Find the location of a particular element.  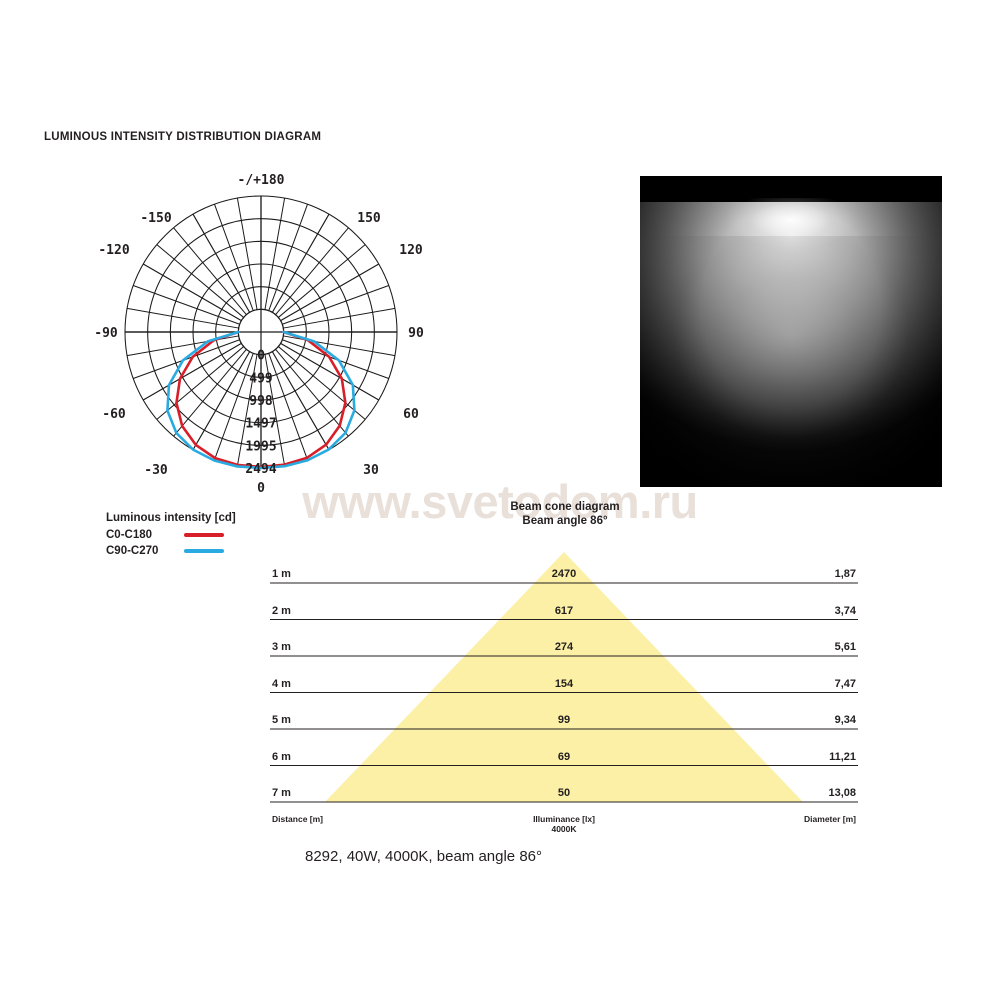

beam-cone-heading-line2: Beam angle 86° is located at coordinates (565, 521).